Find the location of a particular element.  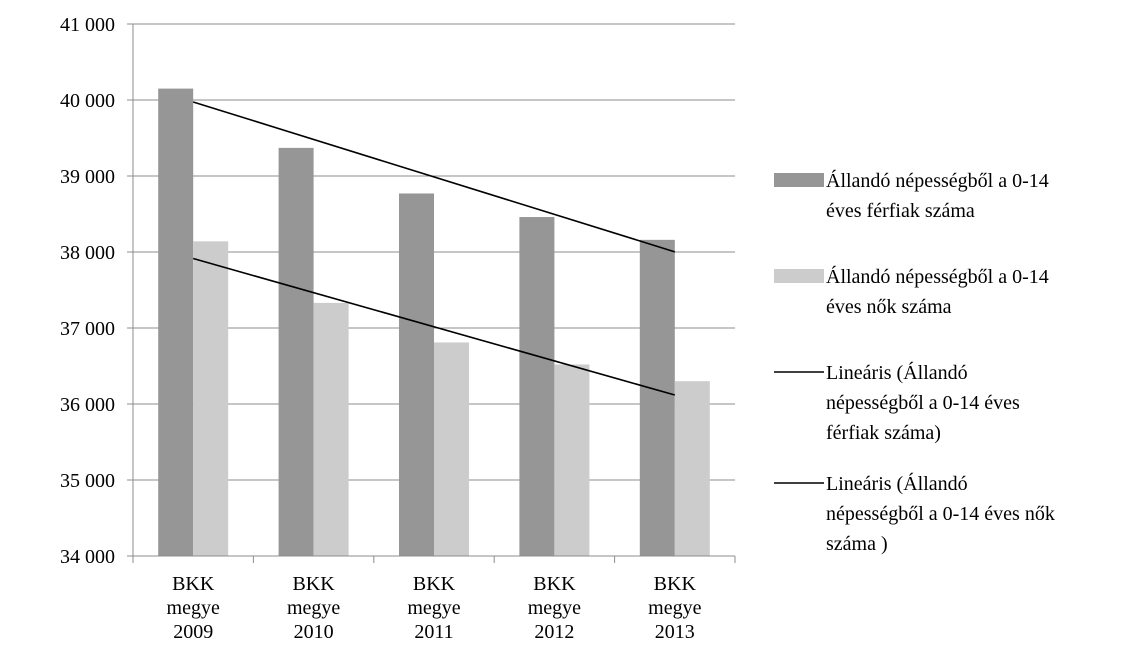

x-tick-label: BKK megye 2010 is located at coordinates (313, 608).